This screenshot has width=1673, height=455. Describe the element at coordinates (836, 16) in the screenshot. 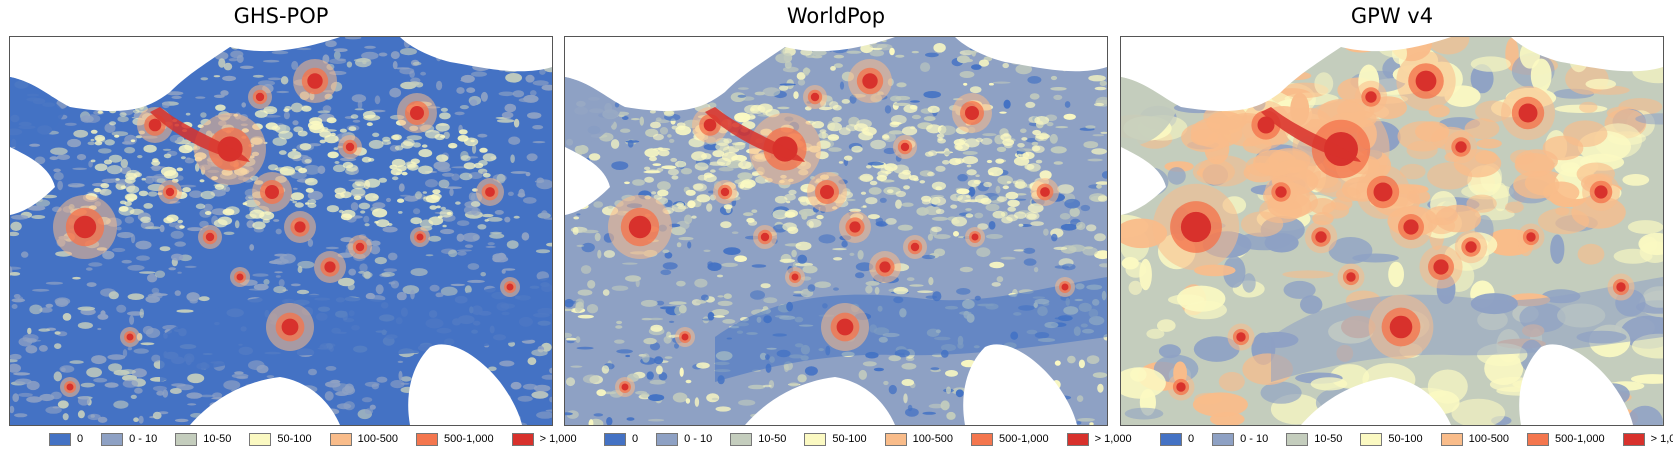

I see `panel-title: WorldPop` at that location.